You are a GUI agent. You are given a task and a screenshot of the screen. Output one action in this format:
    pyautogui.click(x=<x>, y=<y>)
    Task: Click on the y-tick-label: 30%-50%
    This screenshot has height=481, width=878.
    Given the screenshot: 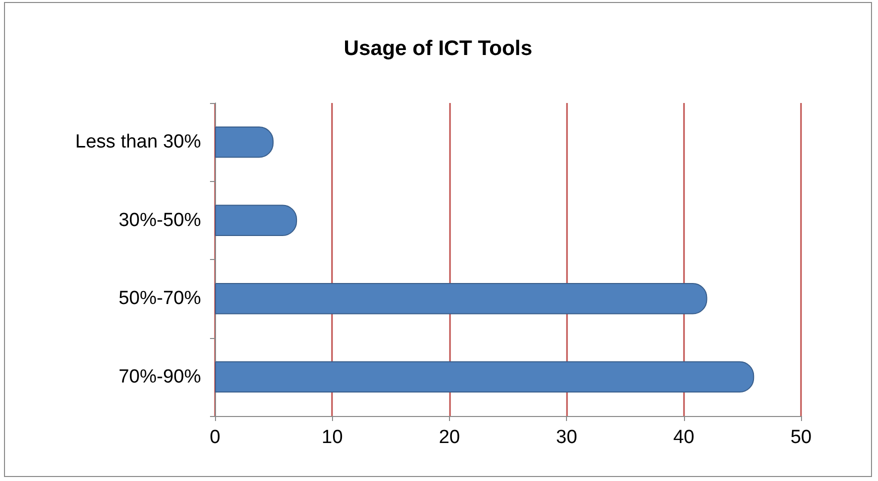 What is the action you would take?
    pyautogui.click(x=160, y=220)
    